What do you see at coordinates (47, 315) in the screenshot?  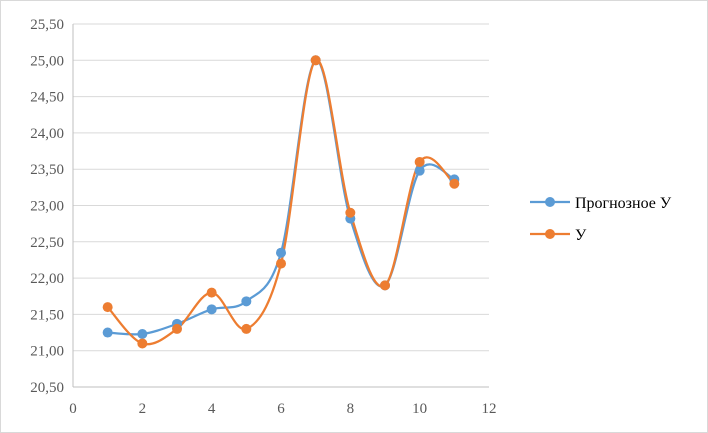 I see `y-tick-label: 21,50` at bounding box center [47, 315].